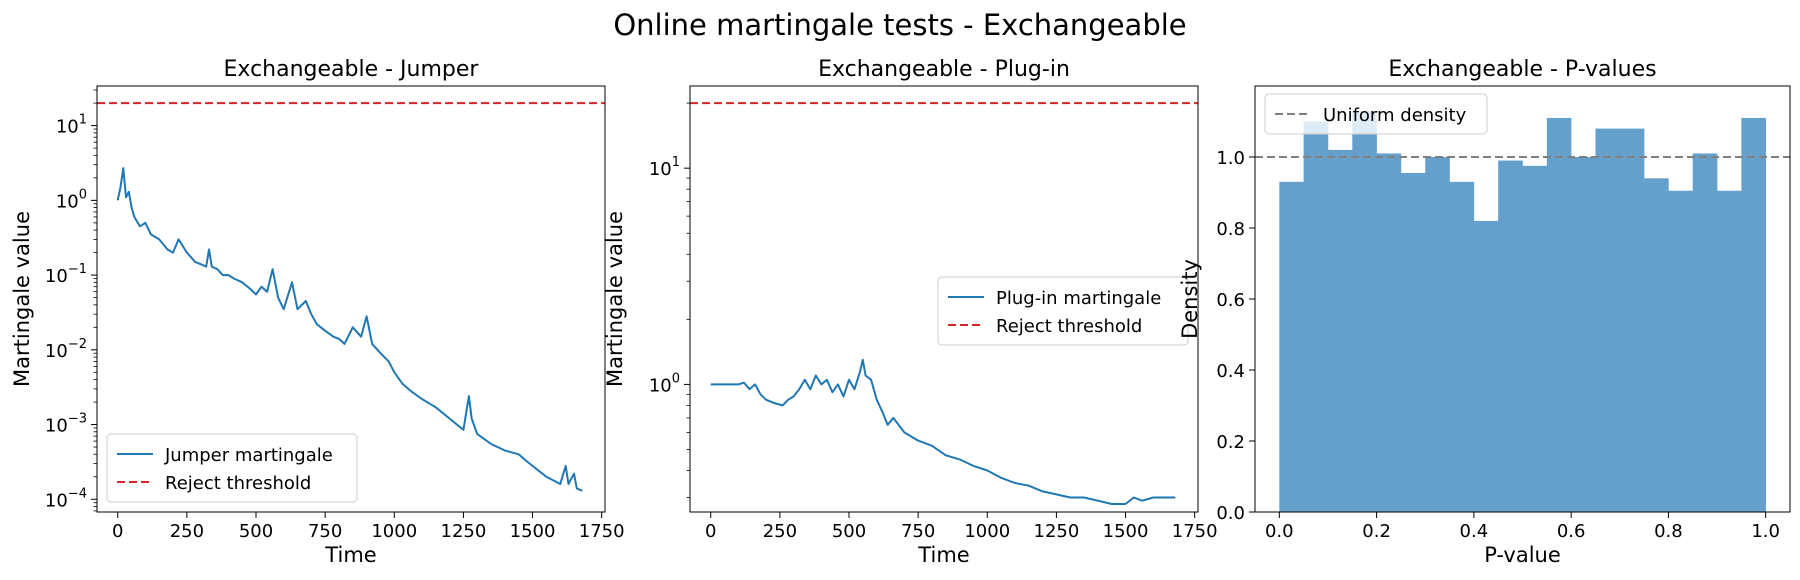 The height and width of the screenshot is (580, 1800). What do you see at coordinates (1571, 531) in the screenshot?
I see `x-tick-label: 0.6` at bounding box center [1571, 531].